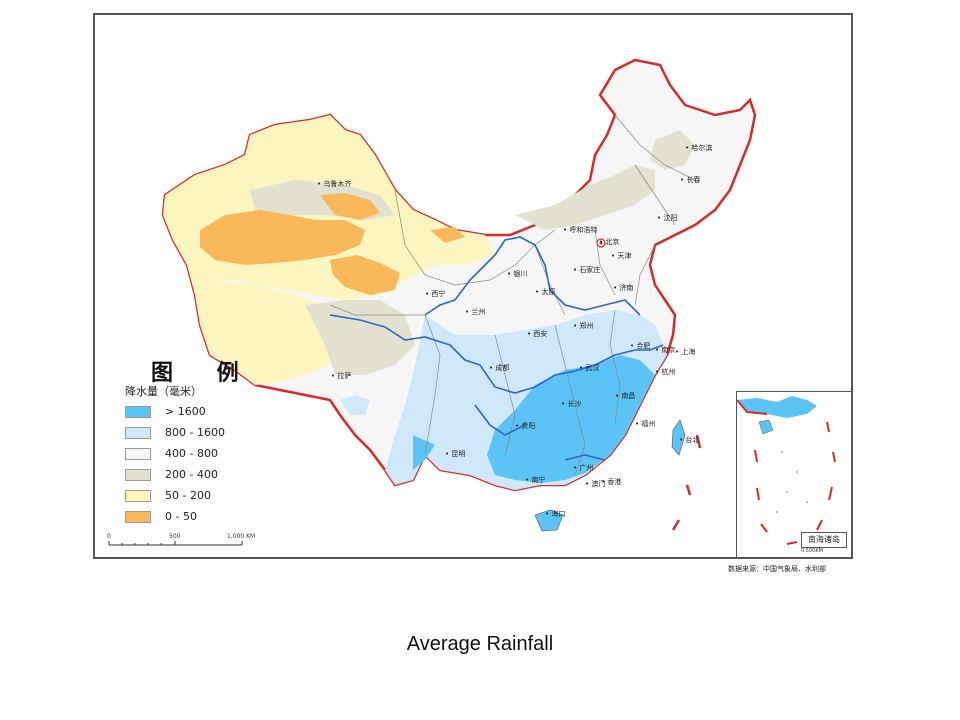  Describe the element at coordinates (587, 270) in the screenshot. I see `city-label: • 石家庄` at that location.